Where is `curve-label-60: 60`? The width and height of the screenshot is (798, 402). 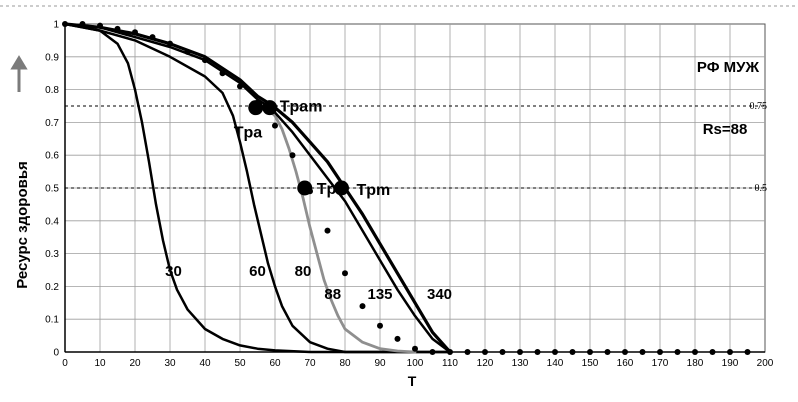 curve-label-60: 60 is located at coordinates (257, 271).